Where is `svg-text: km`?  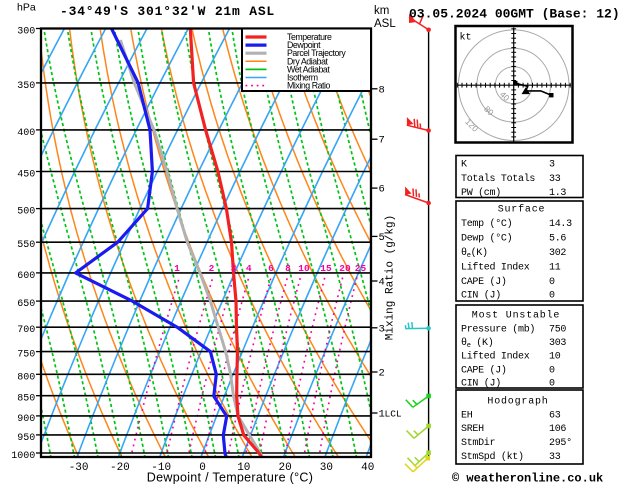
svg-text: km is located at coordinates (381, 11).